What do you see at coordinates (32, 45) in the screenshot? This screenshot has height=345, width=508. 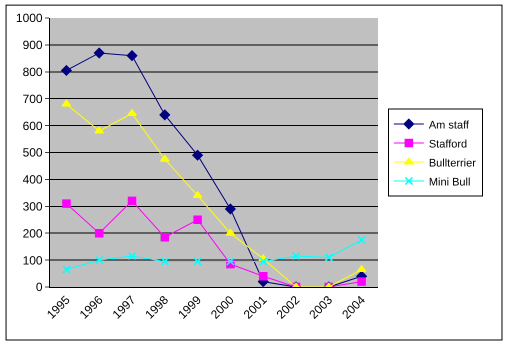 I see `y-tick-label: 900` at bounding box center [32, 45].